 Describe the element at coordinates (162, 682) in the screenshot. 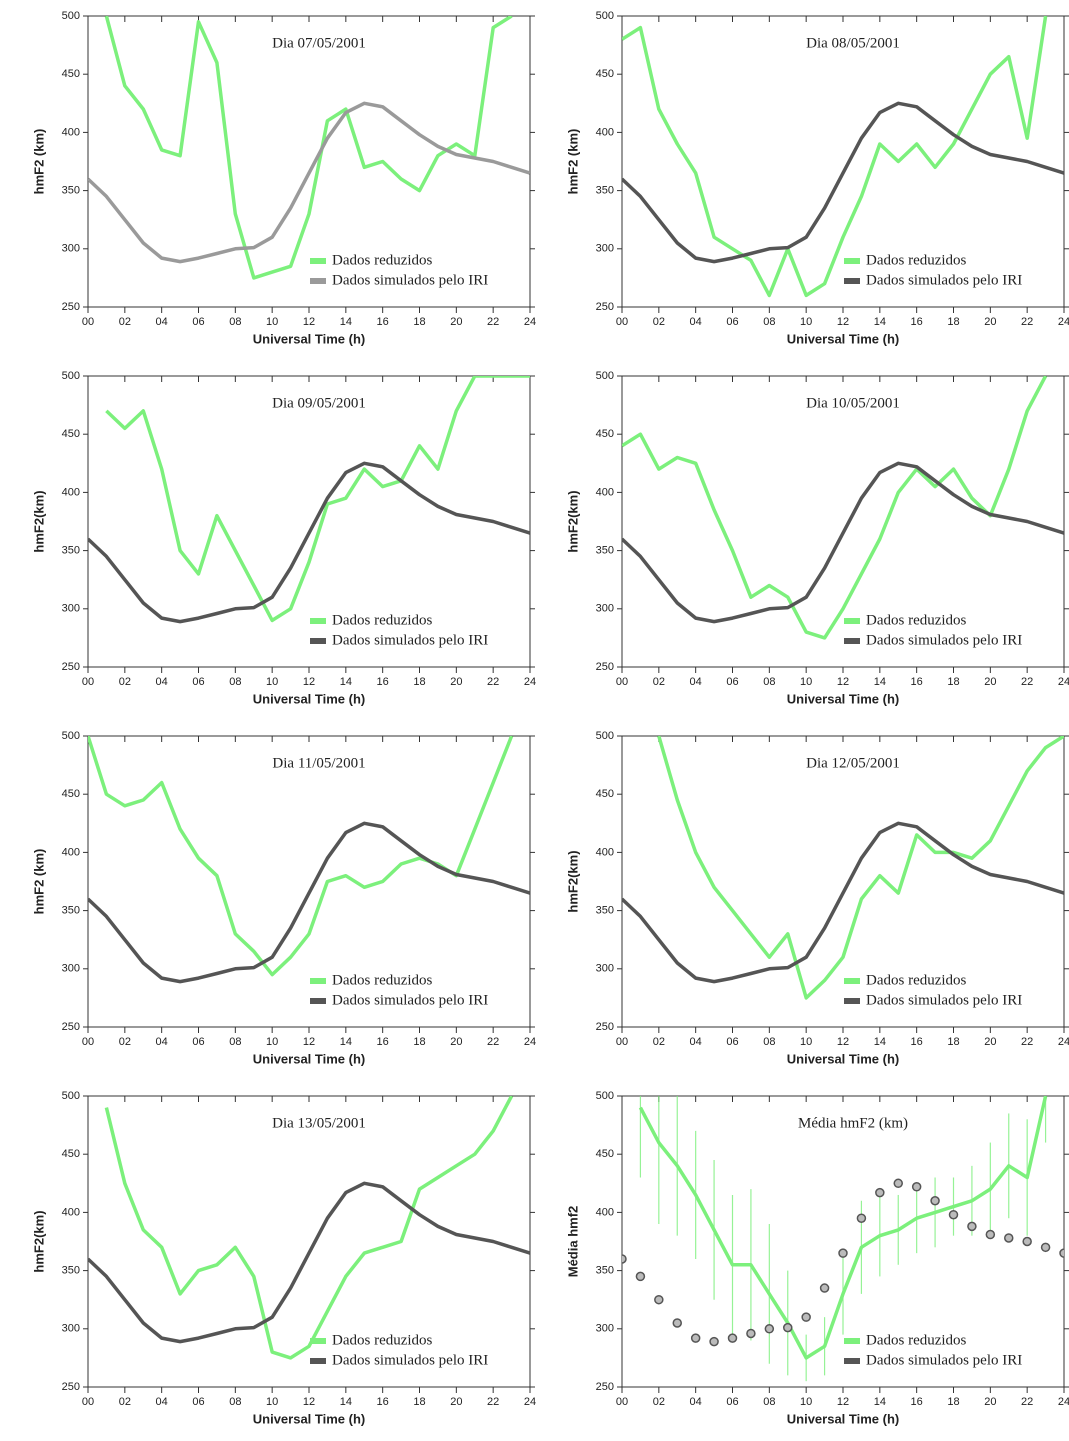

I see `x-tick-label: 04` at that location.